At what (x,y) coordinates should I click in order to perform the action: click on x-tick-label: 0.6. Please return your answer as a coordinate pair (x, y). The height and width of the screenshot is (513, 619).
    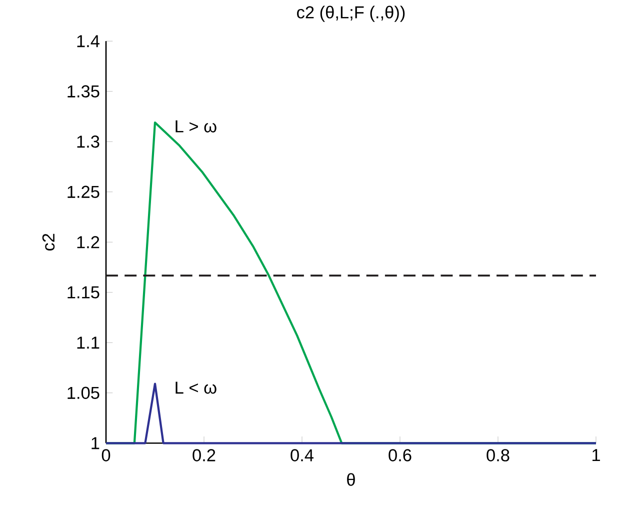
    Looking at the image, I should click on (400, 455).